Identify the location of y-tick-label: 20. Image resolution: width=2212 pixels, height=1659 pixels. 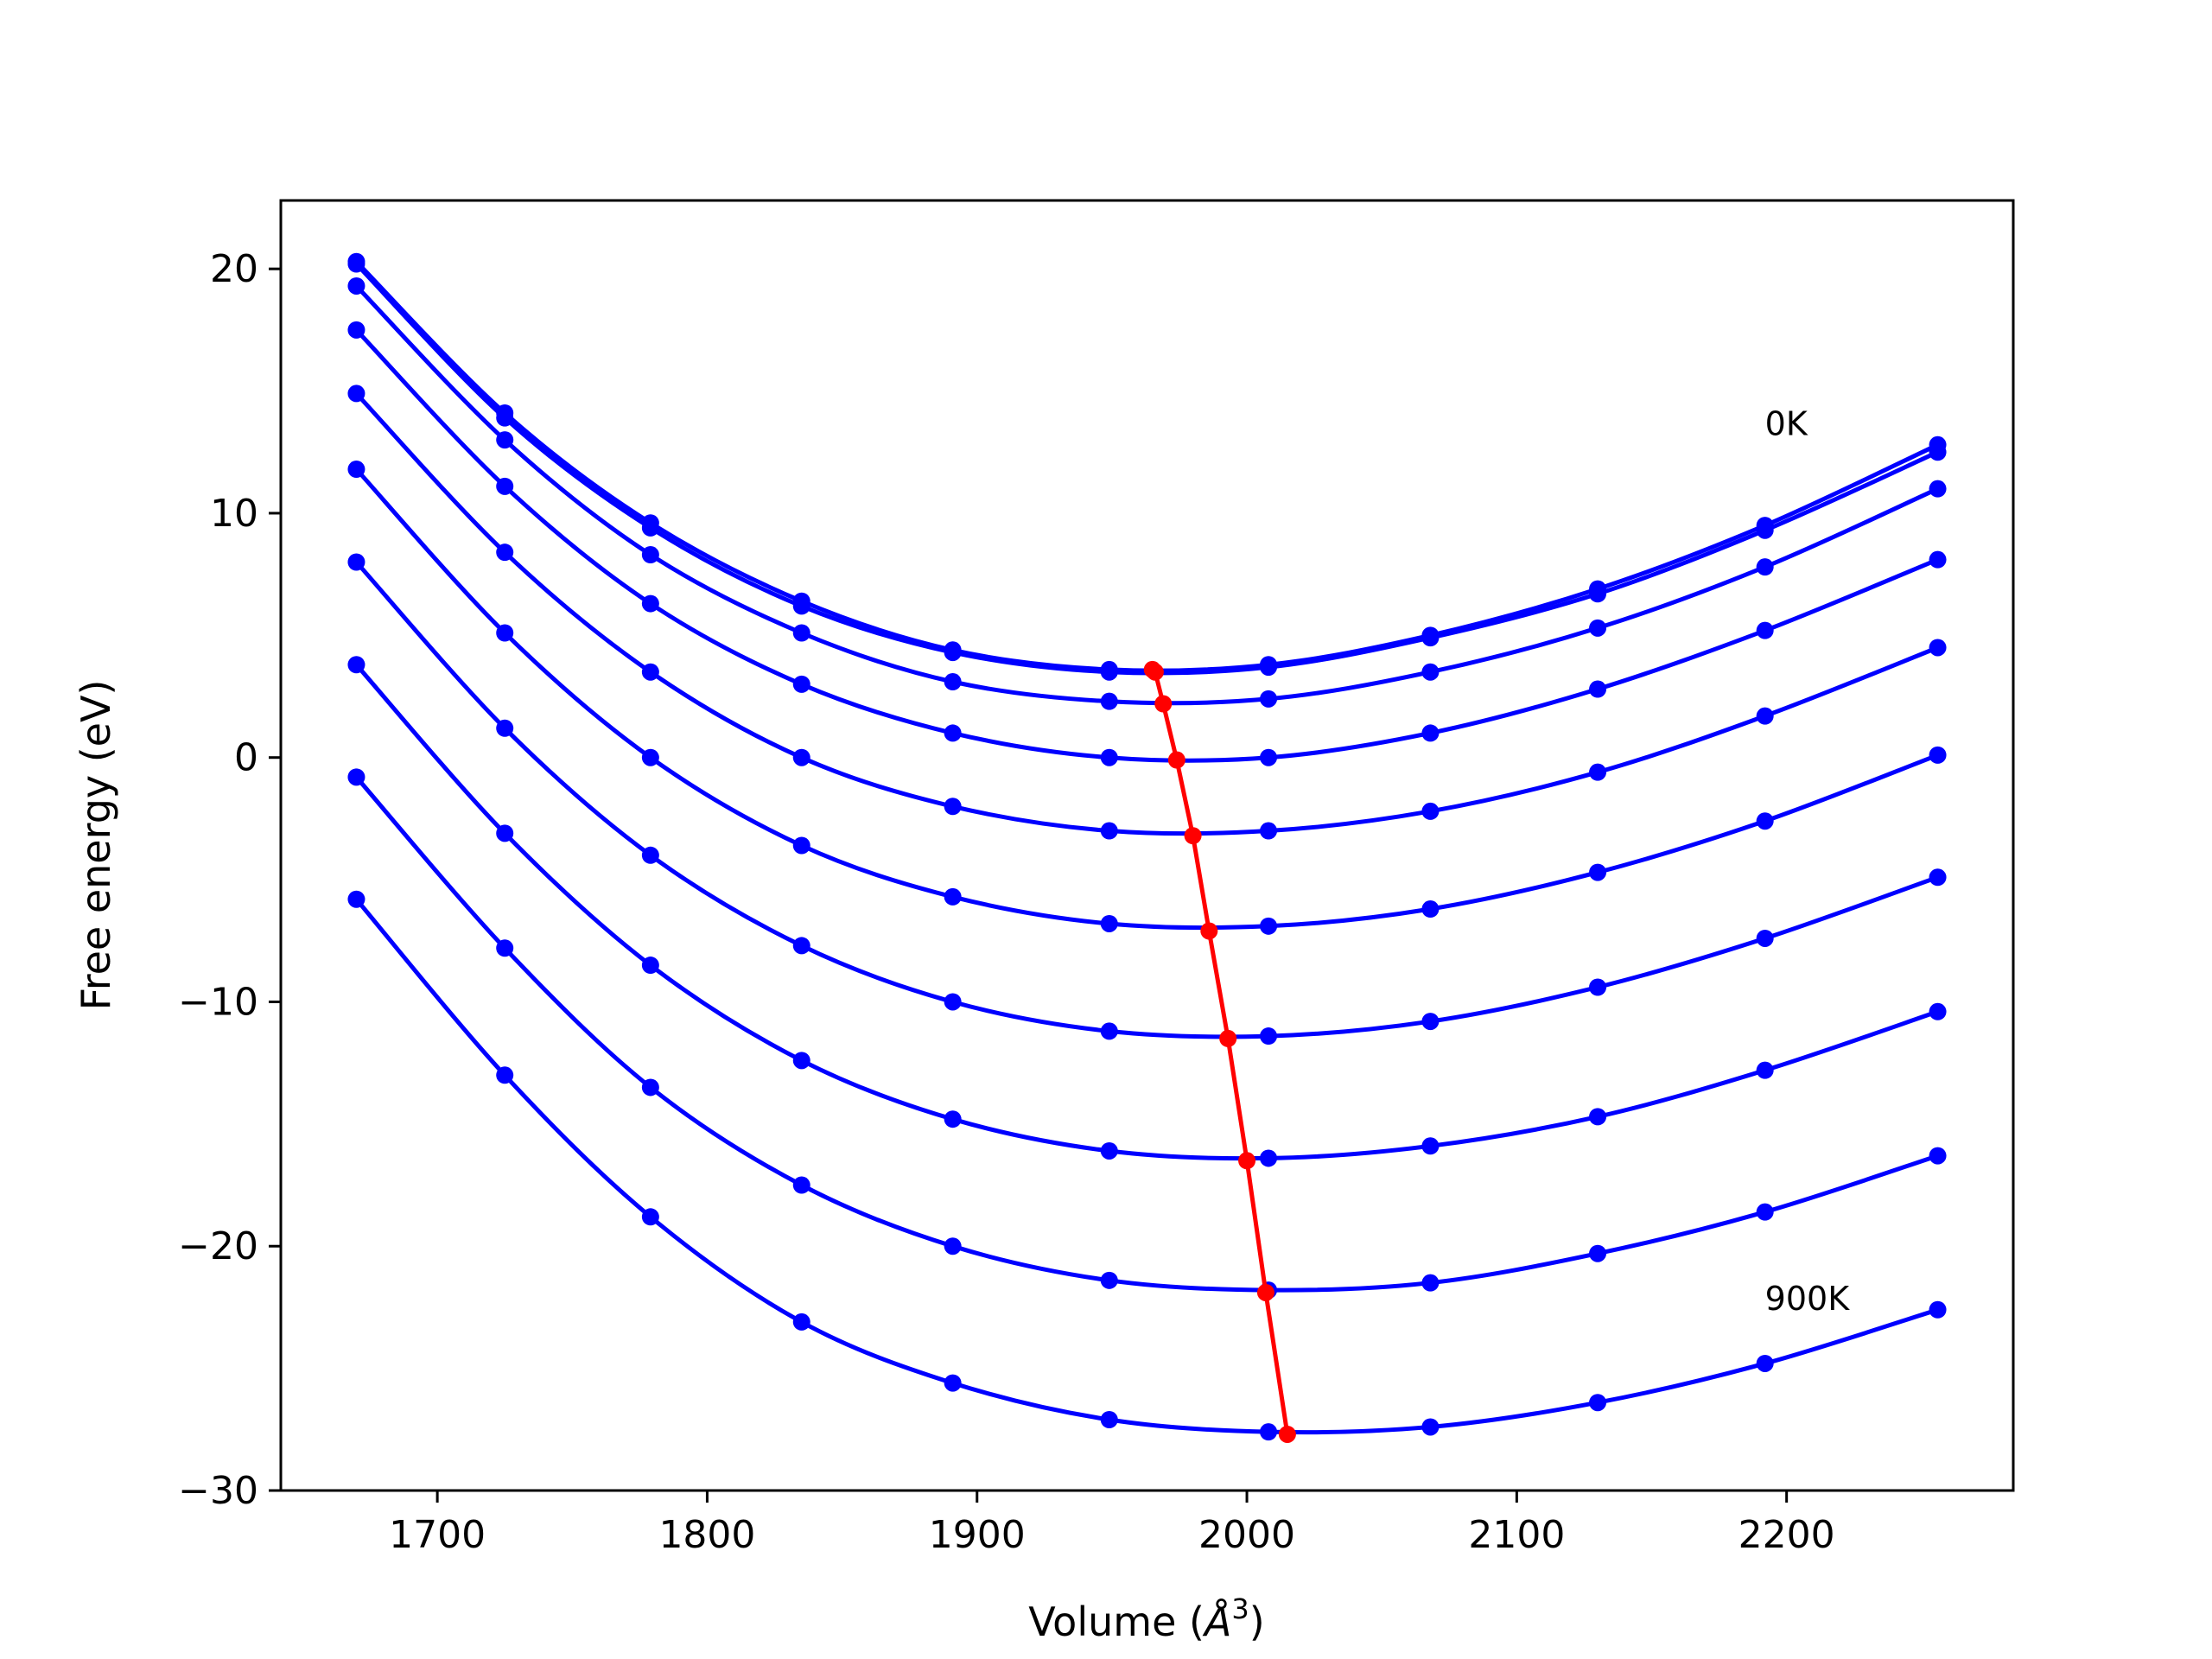
(234, 269).